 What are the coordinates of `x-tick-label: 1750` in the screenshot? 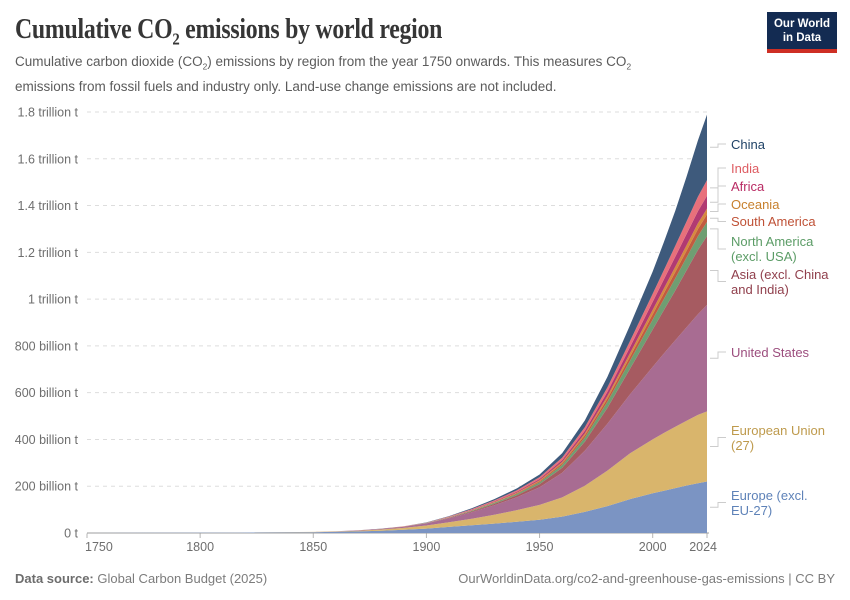 It's located at (99, 547).